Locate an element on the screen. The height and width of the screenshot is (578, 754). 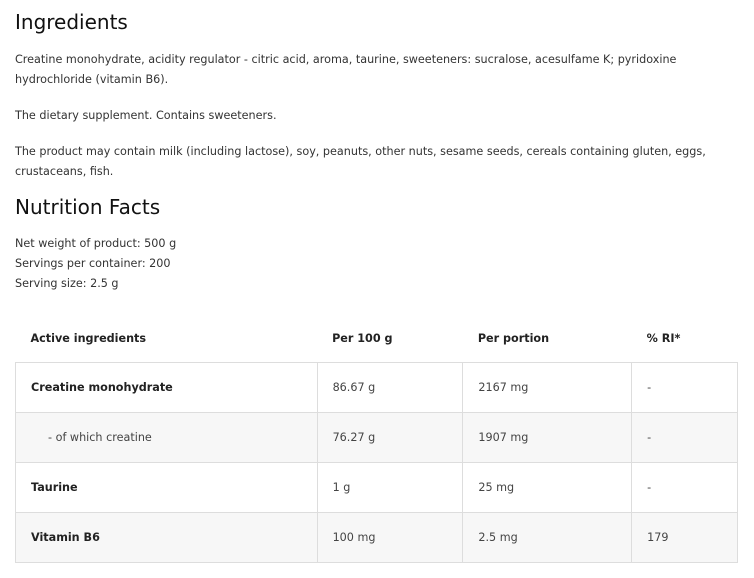
cell-ingredient: Taurine is located at coordinates (166, 487).